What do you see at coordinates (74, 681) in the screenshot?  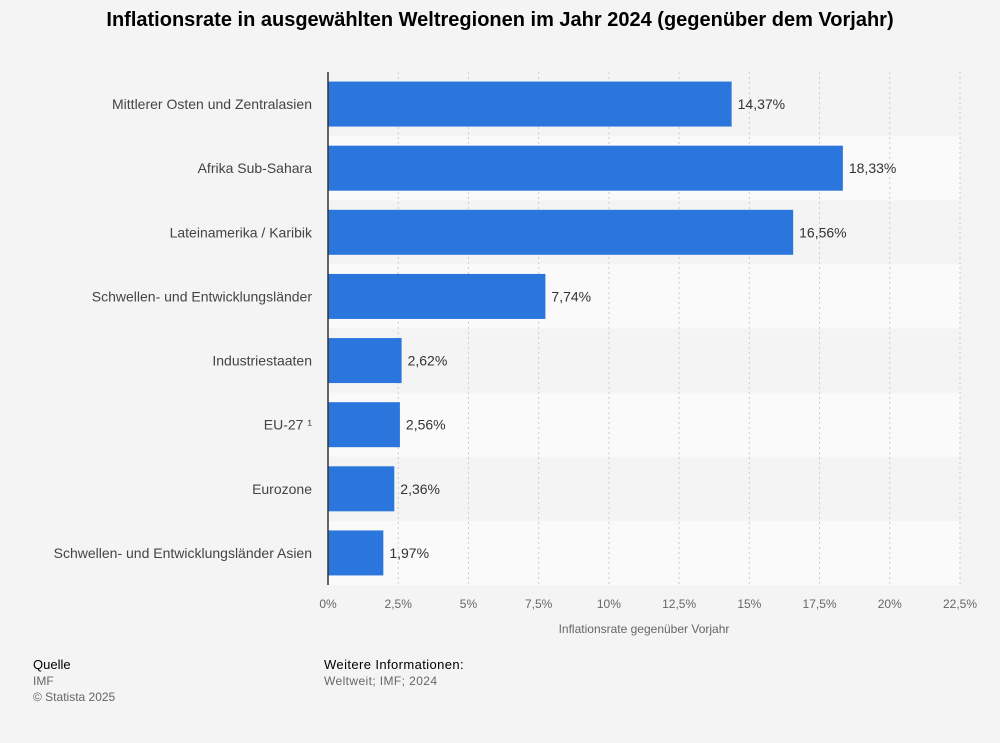 I see `source-block: Quelle IMF © Statista 2025` at bounding box center [74, 681].